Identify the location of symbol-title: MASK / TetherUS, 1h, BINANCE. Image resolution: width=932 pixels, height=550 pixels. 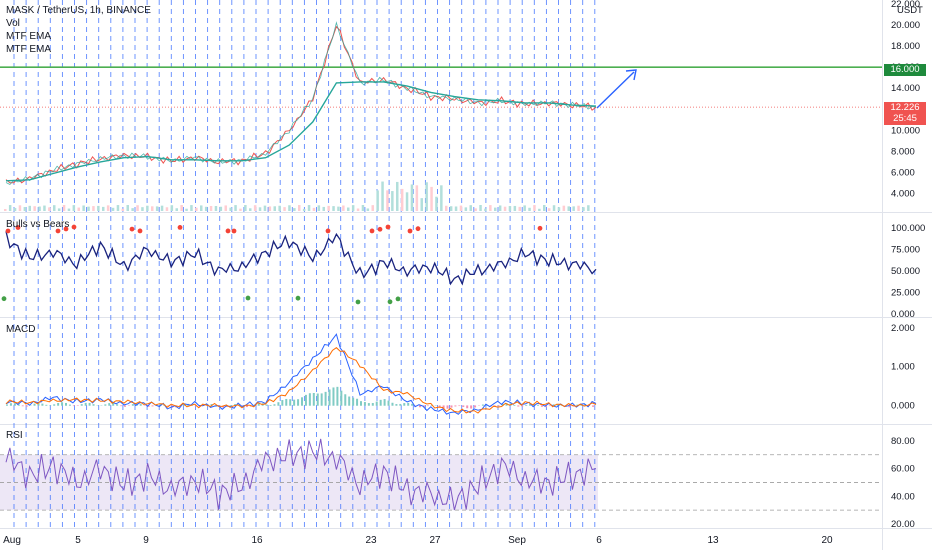
(78, 10).